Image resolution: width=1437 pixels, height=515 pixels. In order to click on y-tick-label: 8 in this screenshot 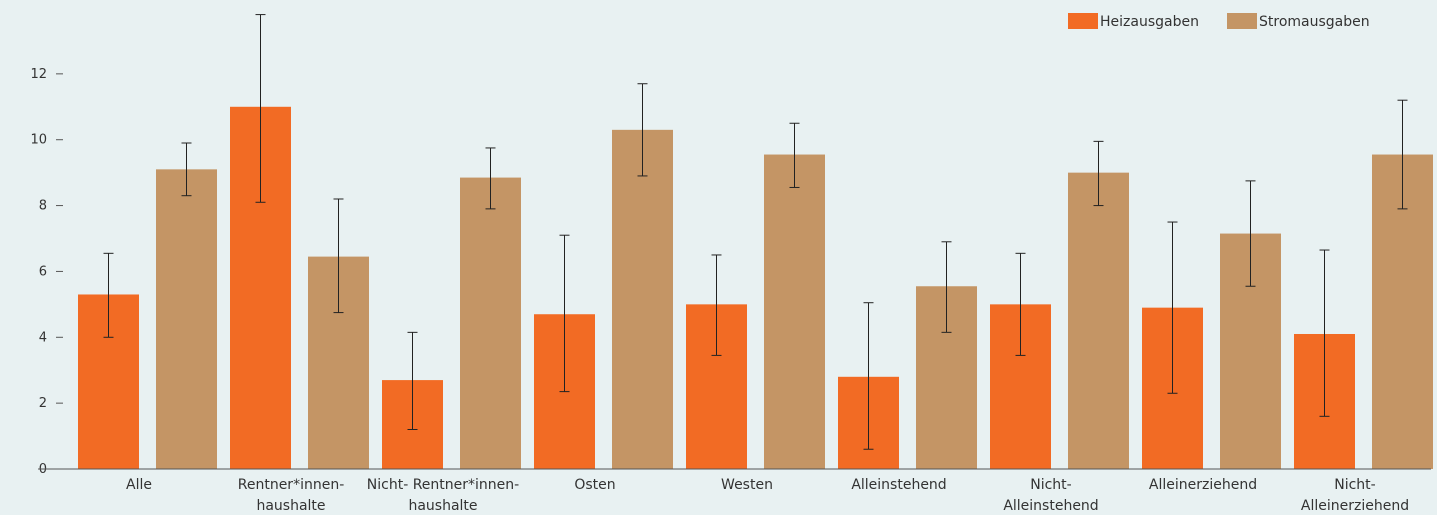, I will do `click(43, 206)`.